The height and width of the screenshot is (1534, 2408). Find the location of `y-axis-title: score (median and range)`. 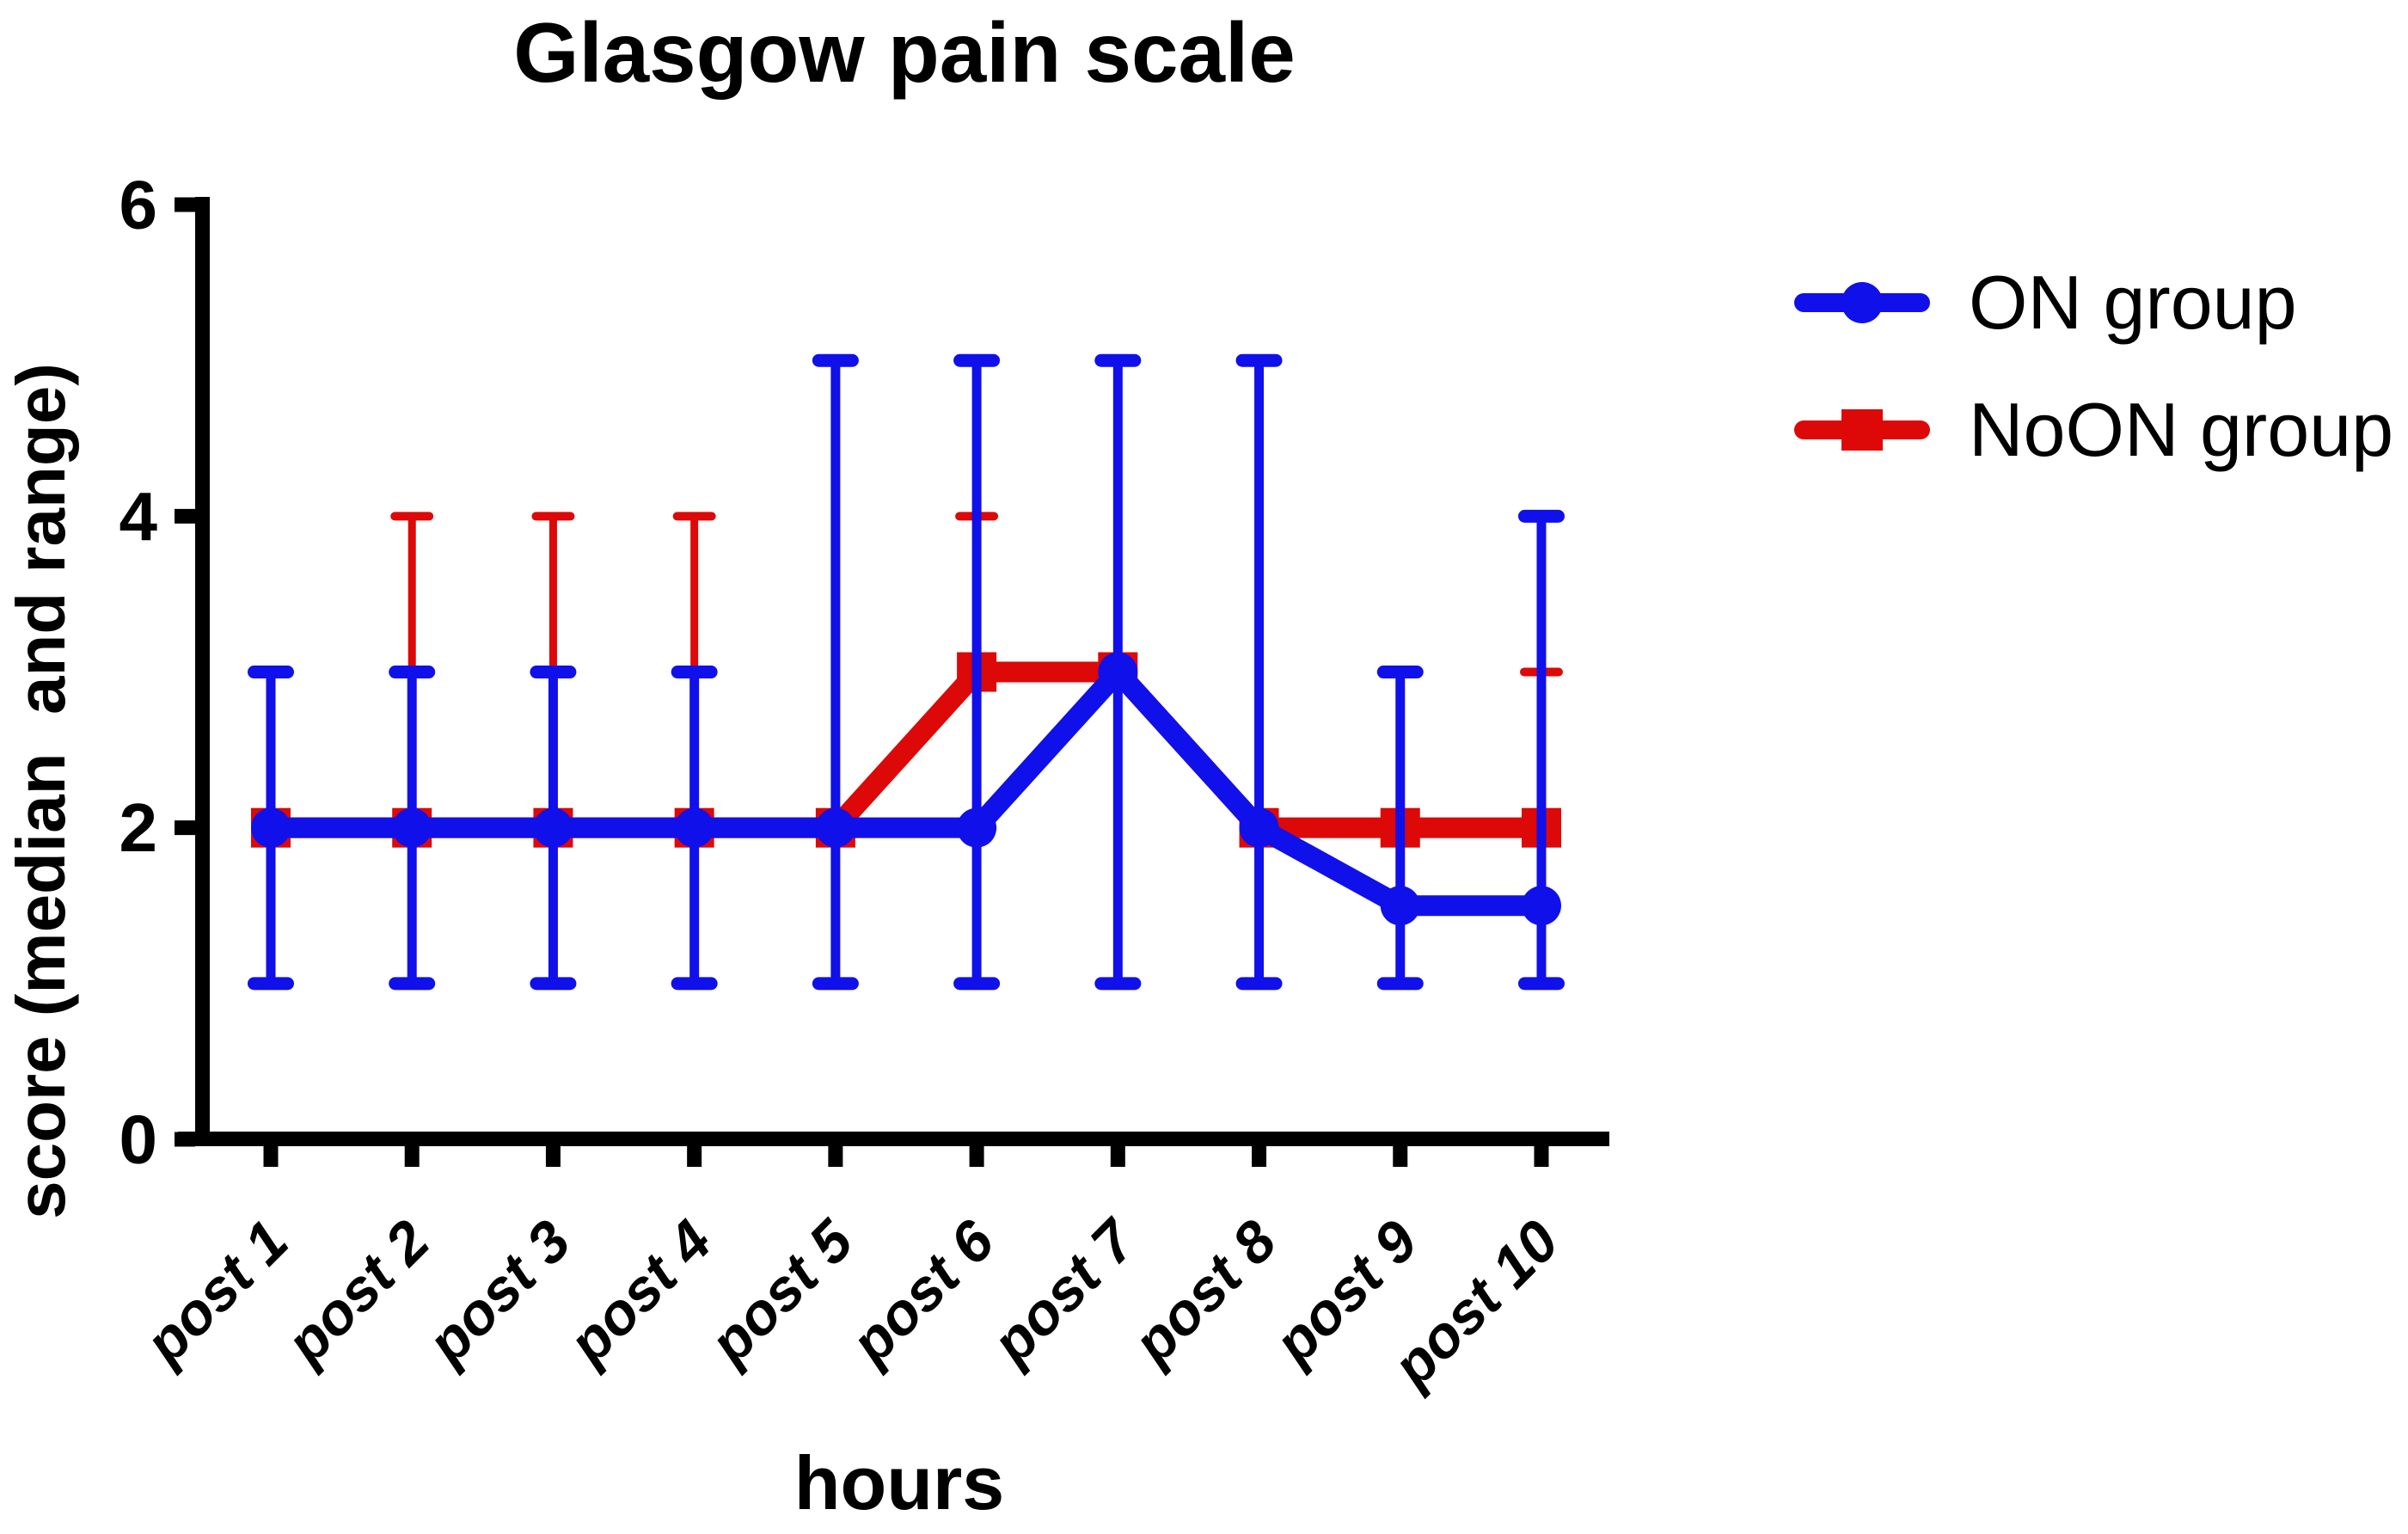

y-axis-title: score (median and range) is located at coordinates (41, 791).